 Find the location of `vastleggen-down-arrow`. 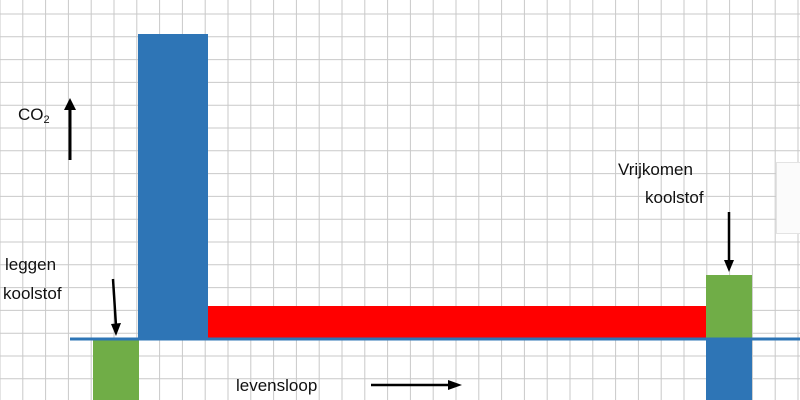

vastleggen-down-arrow is located at coordinates (116, 307).